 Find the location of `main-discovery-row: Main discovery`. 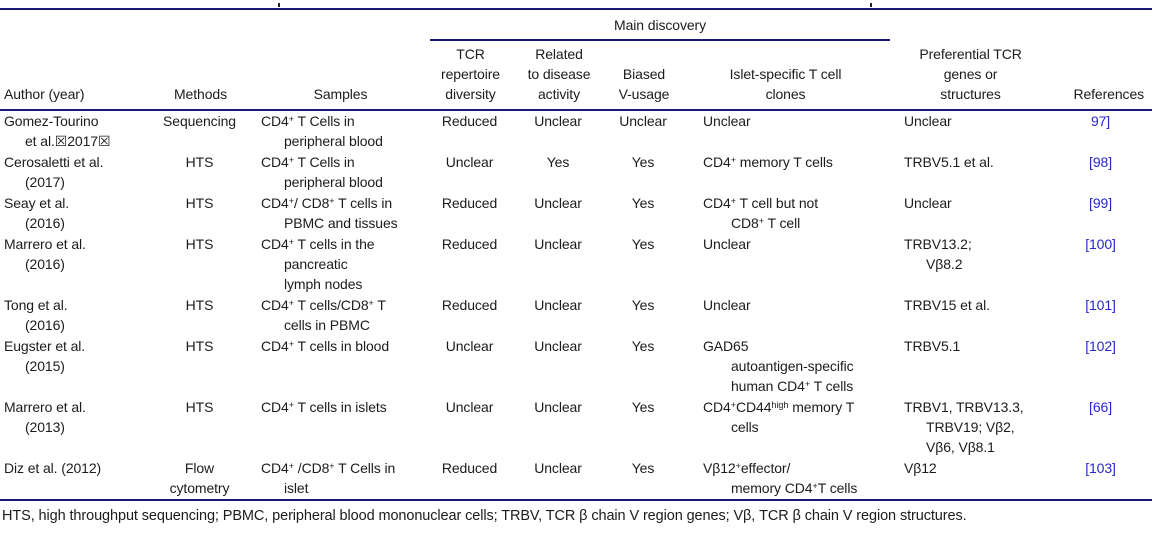

main-discovery-row: Main discovery is located at coordinates (576, 25).